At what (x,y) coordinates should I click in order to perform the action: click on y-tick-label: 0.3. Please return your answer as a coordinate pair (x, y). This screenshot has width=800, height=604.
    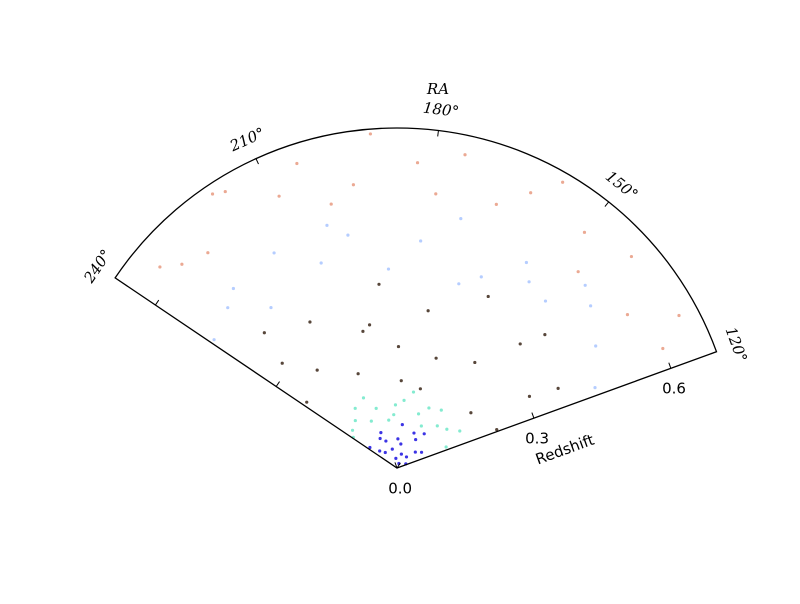
    Looking at the image, I should click on (537, 439).